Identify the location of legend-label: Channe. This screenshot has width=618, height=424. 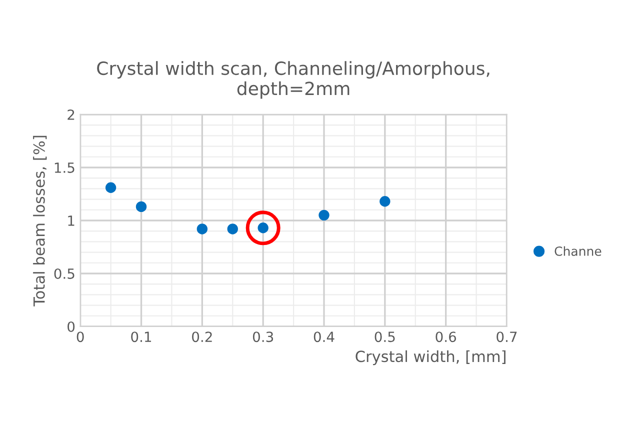
(578, 251).